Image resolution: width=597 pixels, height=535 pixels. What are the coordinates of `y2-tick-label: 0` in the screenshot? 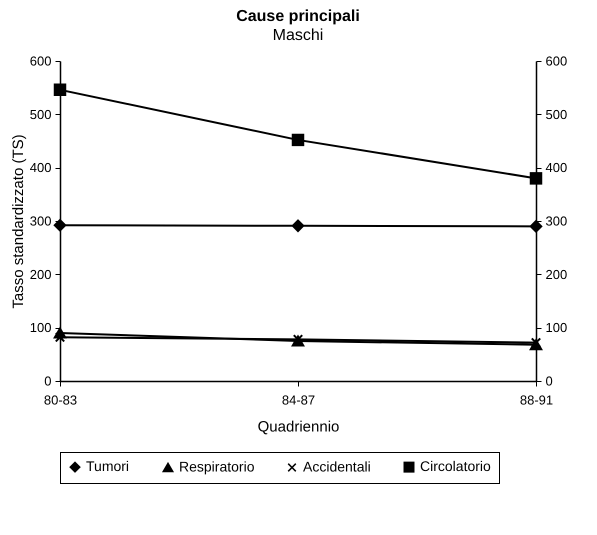 It's located at (549, 381).